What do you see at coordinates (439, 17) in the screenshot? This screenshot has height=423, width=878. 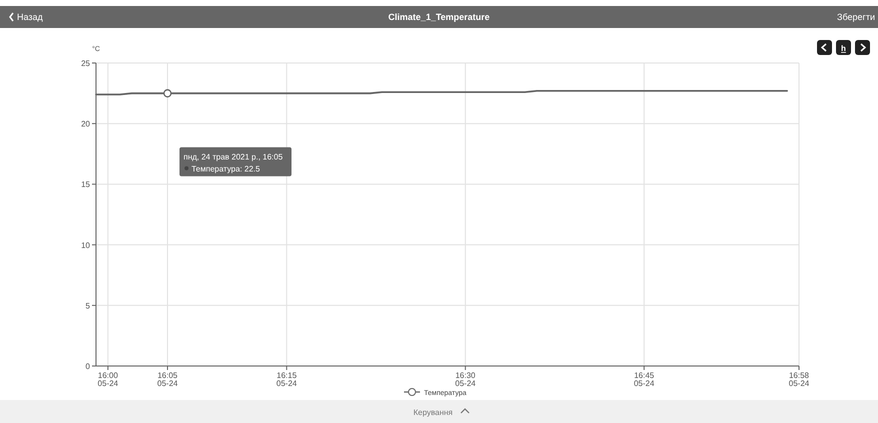 I see `chart-title: Climate_1_Temperature` at bounding box center [439, 17].